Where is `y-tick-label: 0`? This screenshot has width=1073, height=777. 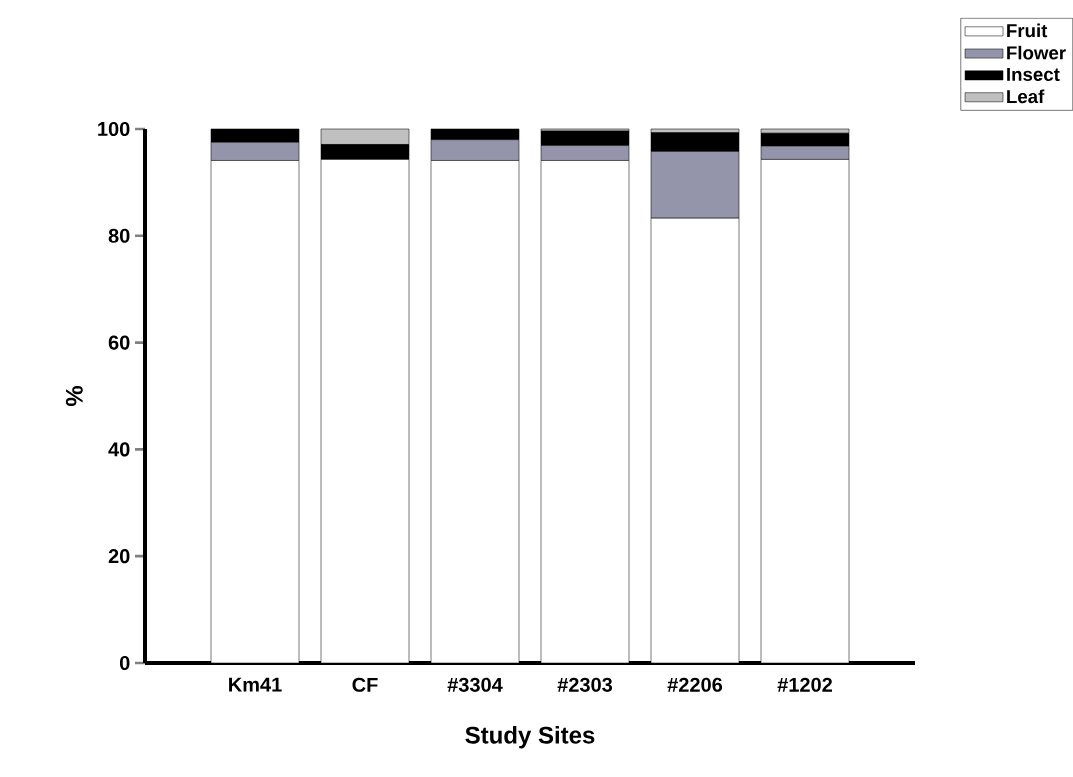 y-tick-label: 0 is located at coordinates (124, 663).